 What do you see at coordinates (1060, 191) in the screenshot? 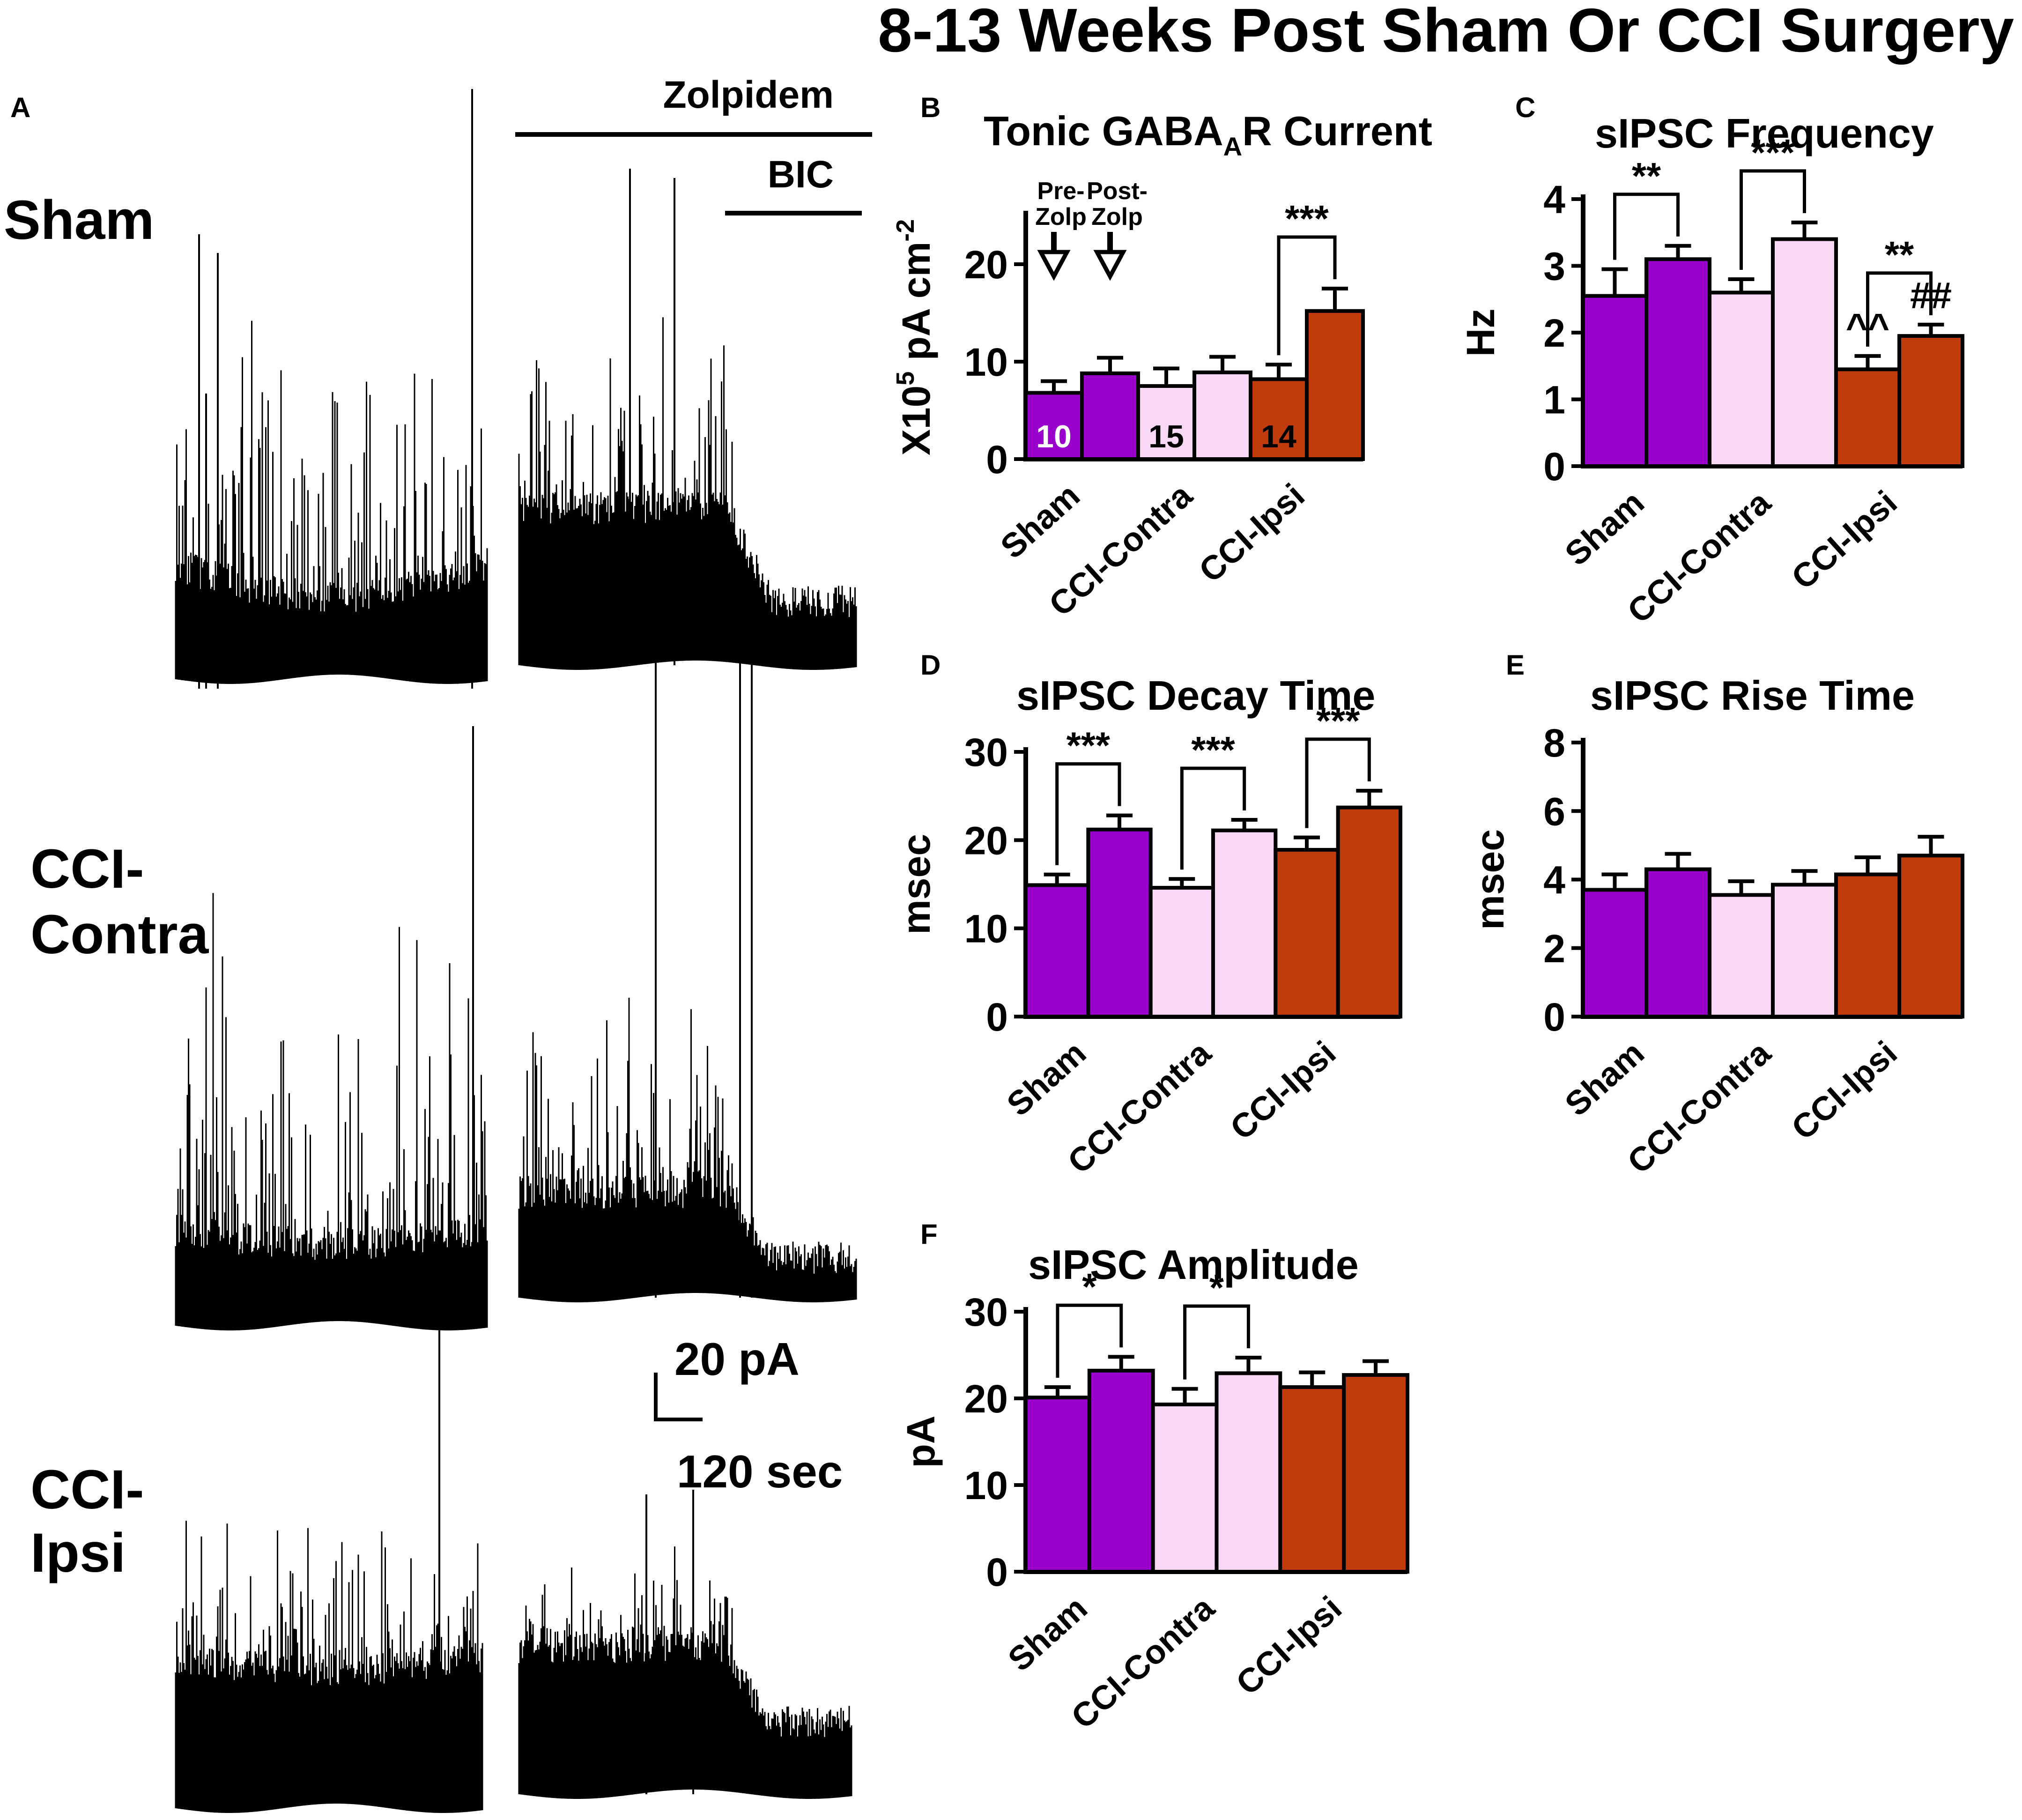
I see `arrow-label: Pre-` at bounding box center [1060, 191].